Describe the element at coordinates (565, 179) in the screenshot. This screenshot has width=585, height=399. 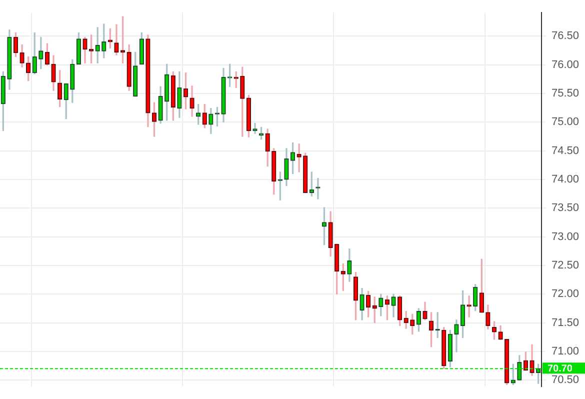
I see `y-tick-label: 74.00` at that location.